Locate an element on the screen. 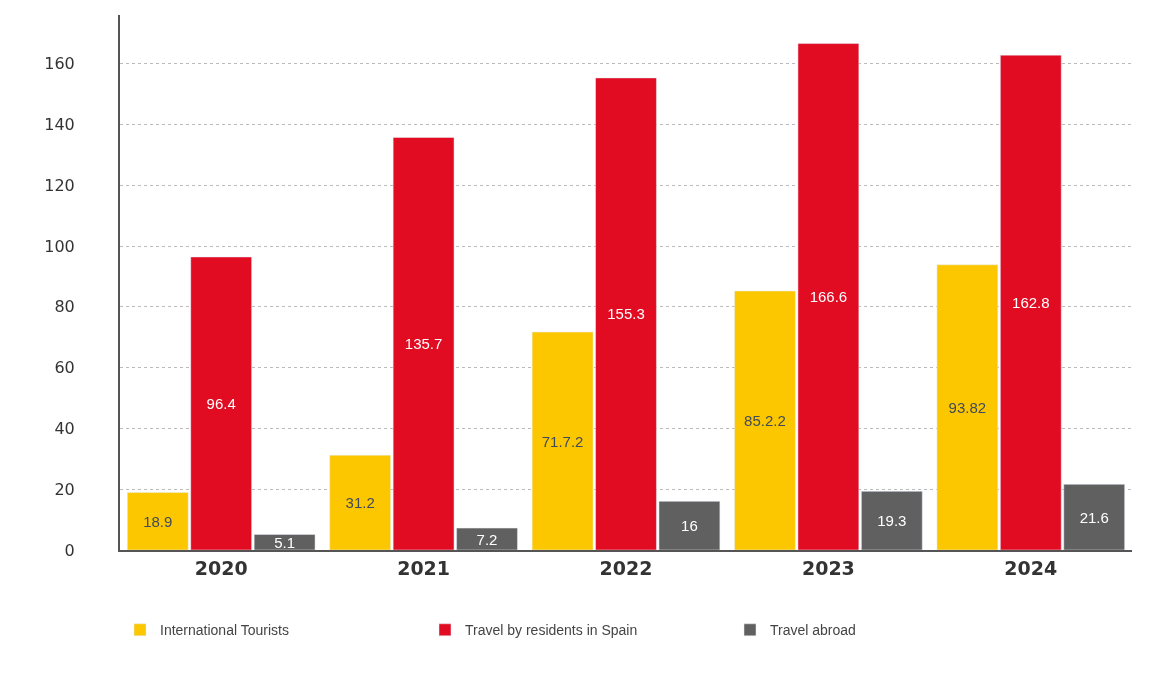 The width and height of the screenshot is (1152, 680). data-label: 7.2 is located at coordinates (487, 539).